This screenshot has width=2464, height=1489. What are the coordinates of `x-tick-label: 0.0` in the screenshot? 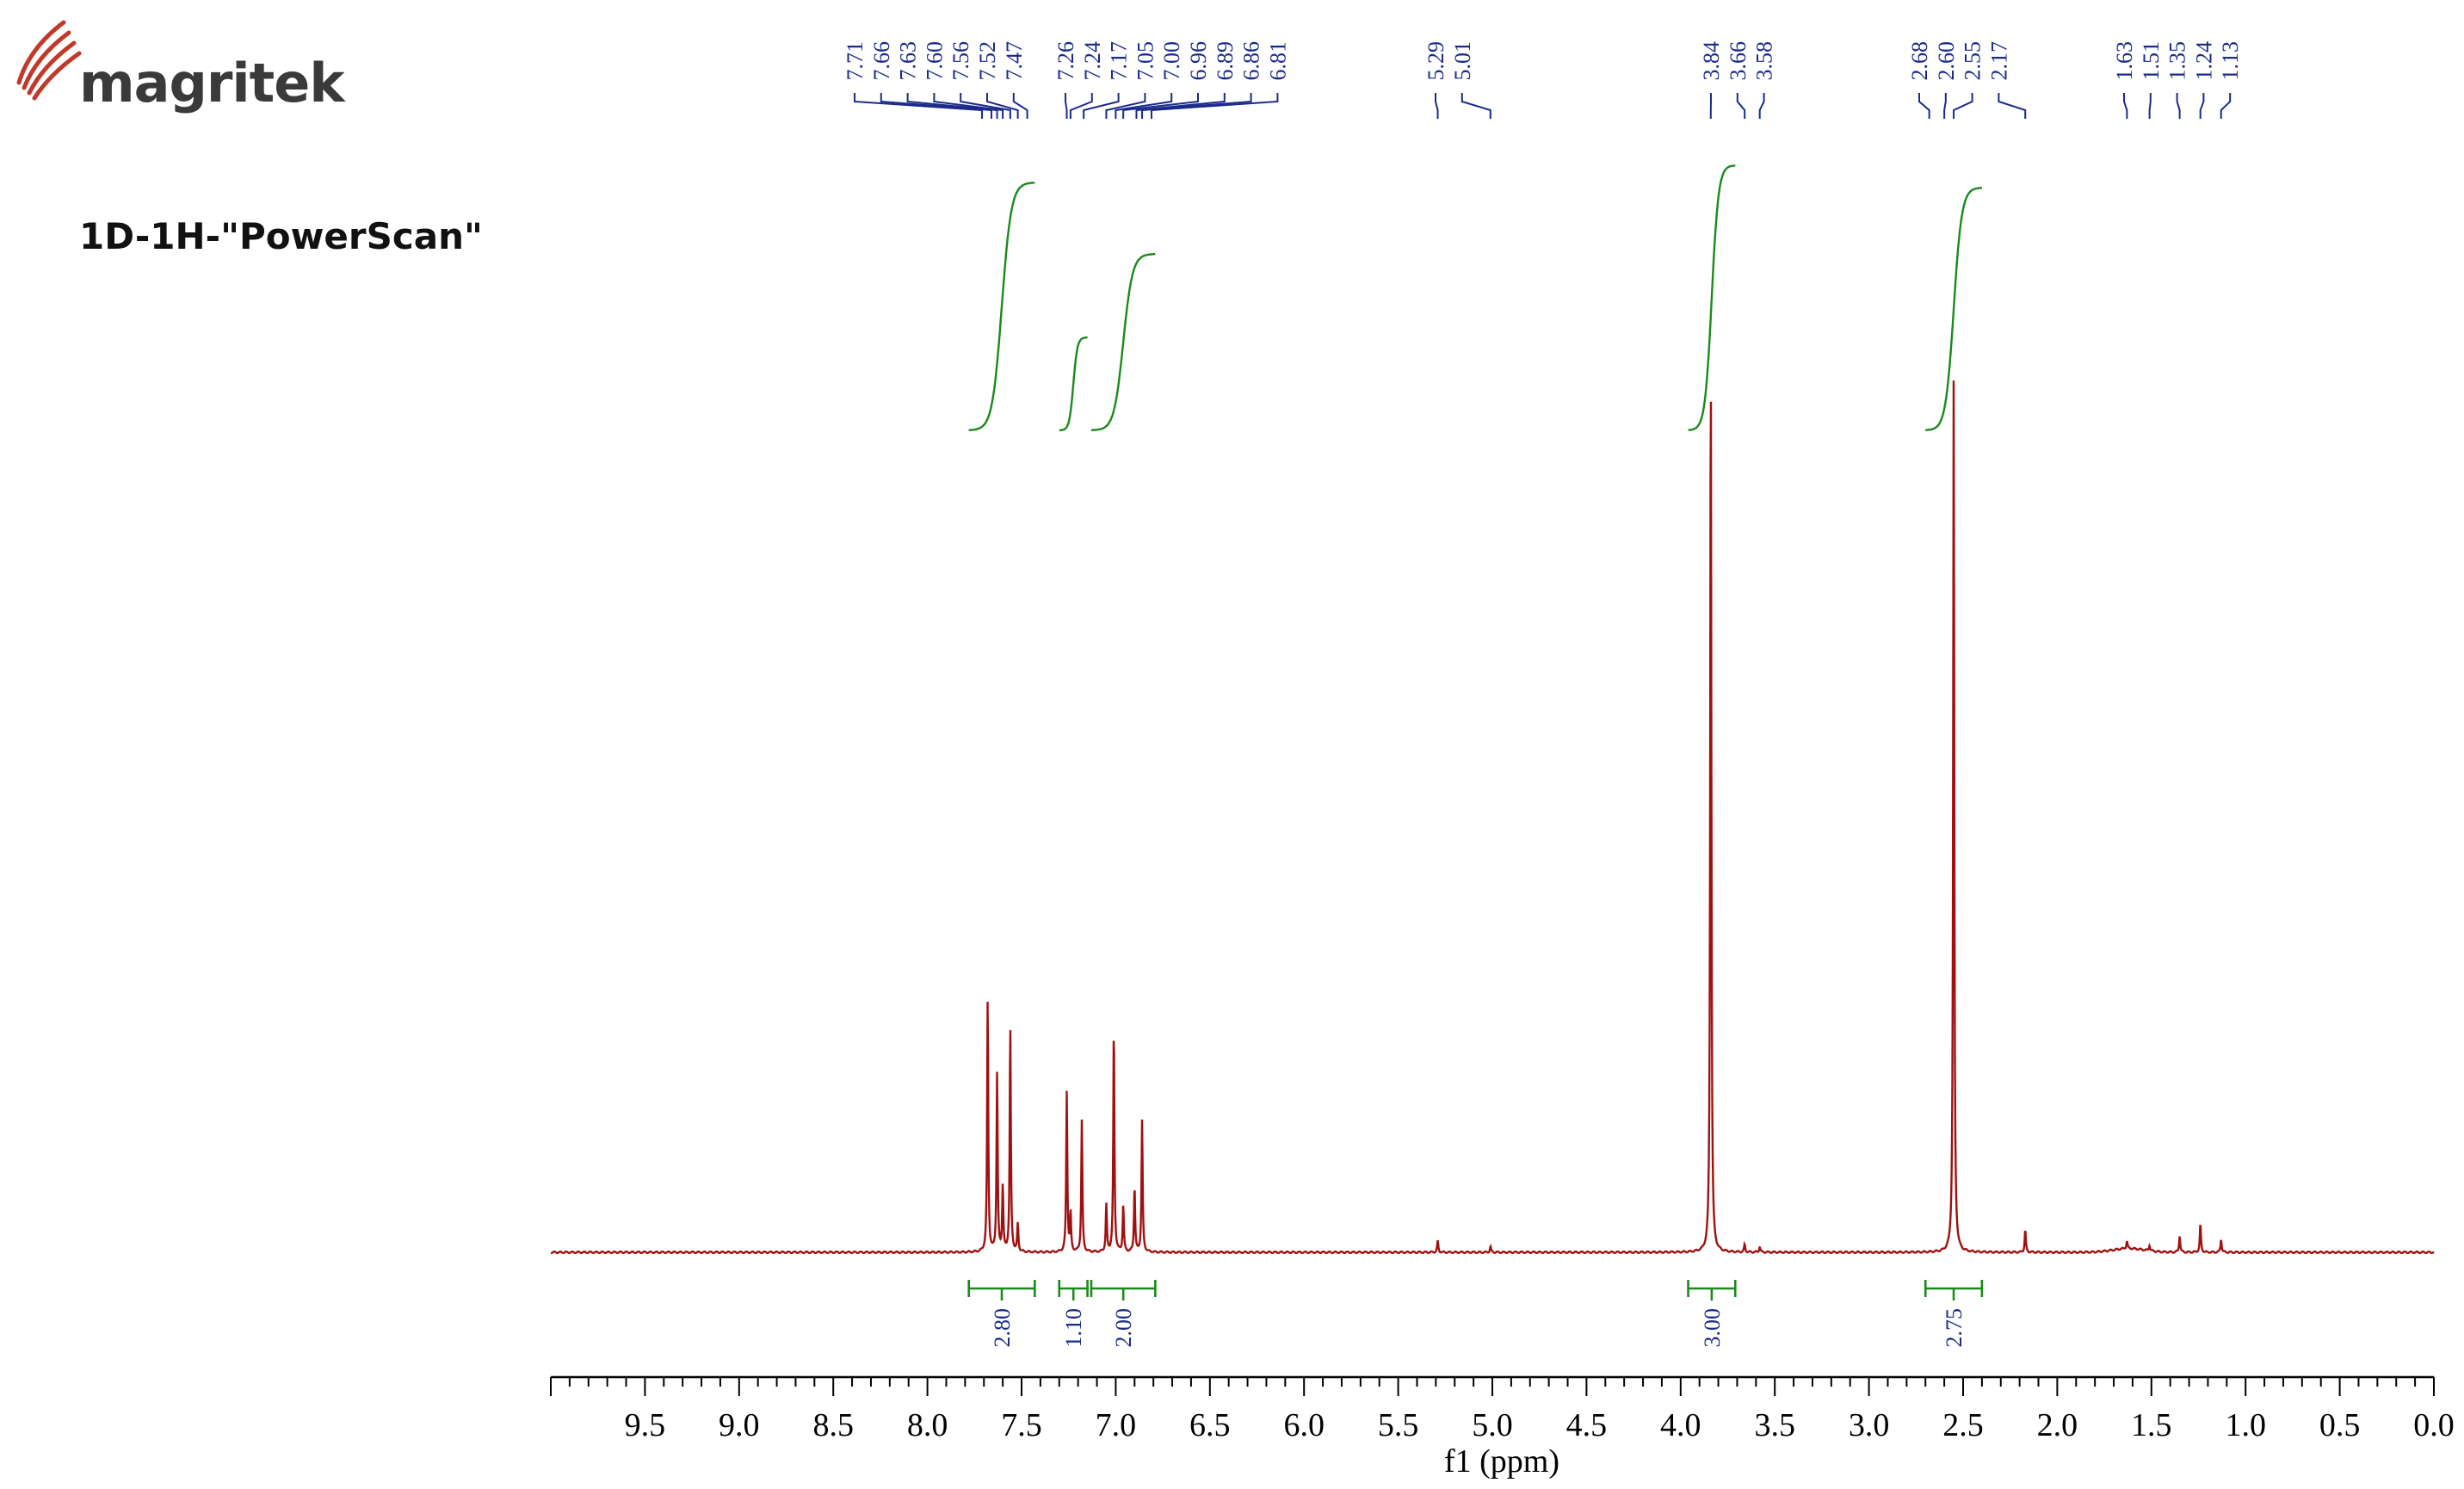 It's located at (2434, 1425).